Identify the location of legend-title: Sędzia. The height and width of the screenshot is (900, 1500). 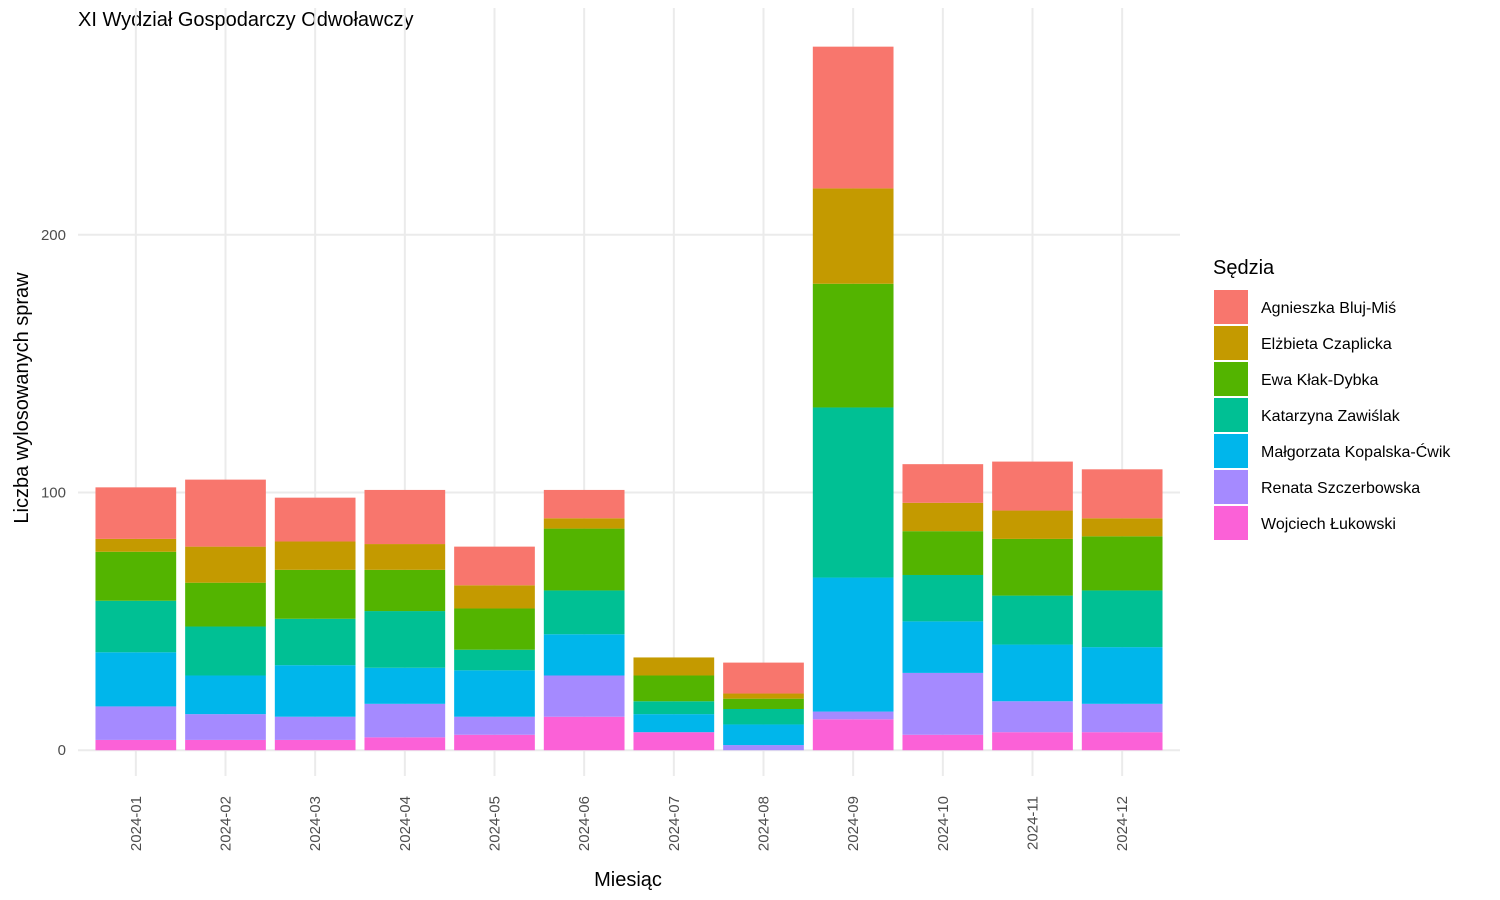
(1244, 268).